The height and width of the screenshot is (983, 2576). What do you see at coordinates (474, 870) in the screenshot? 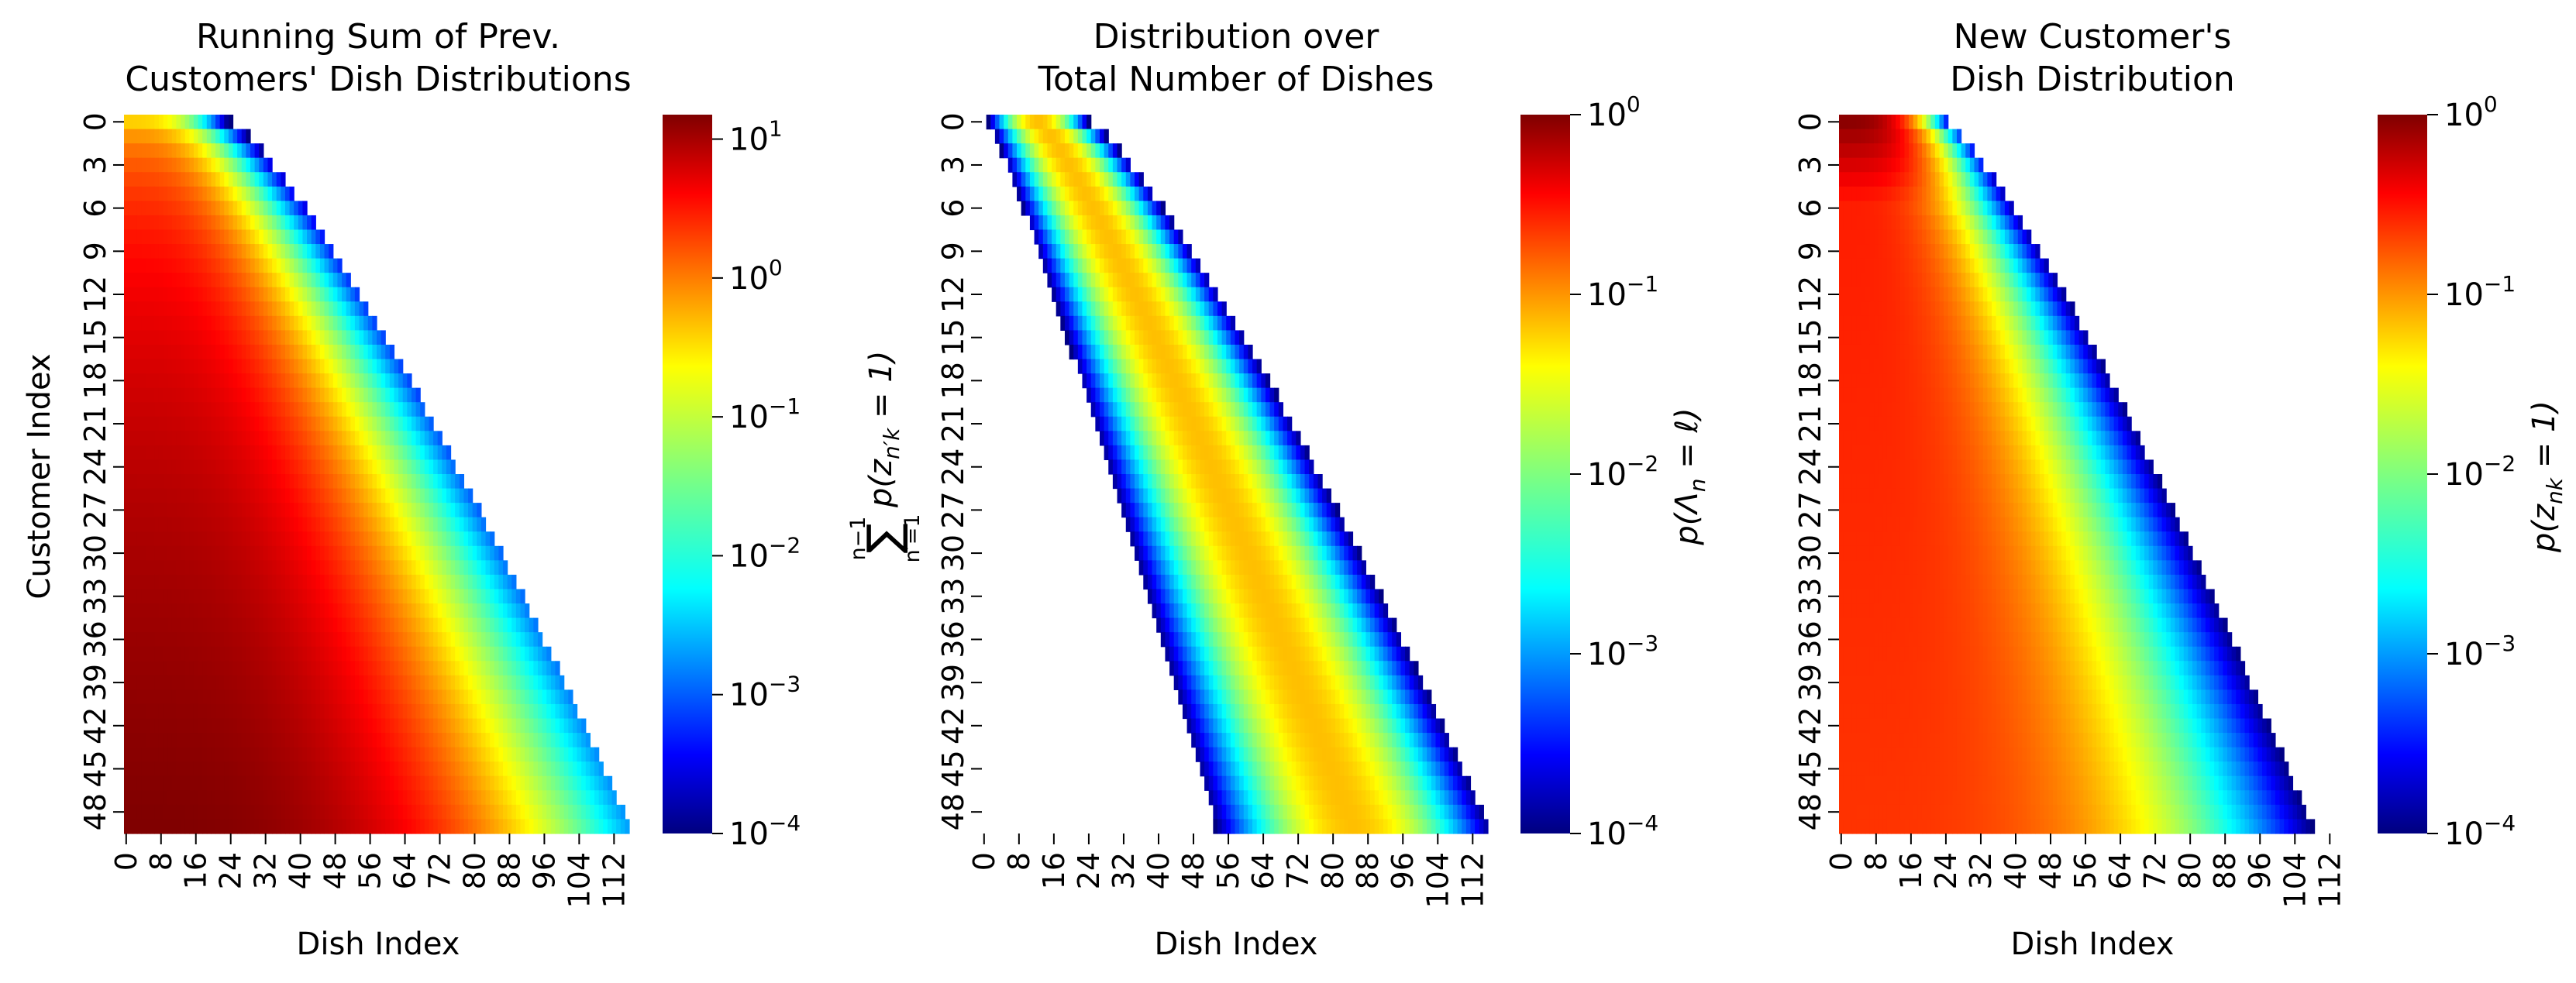
I see `x-tick-label: 80` at bounding box center [474, 870].